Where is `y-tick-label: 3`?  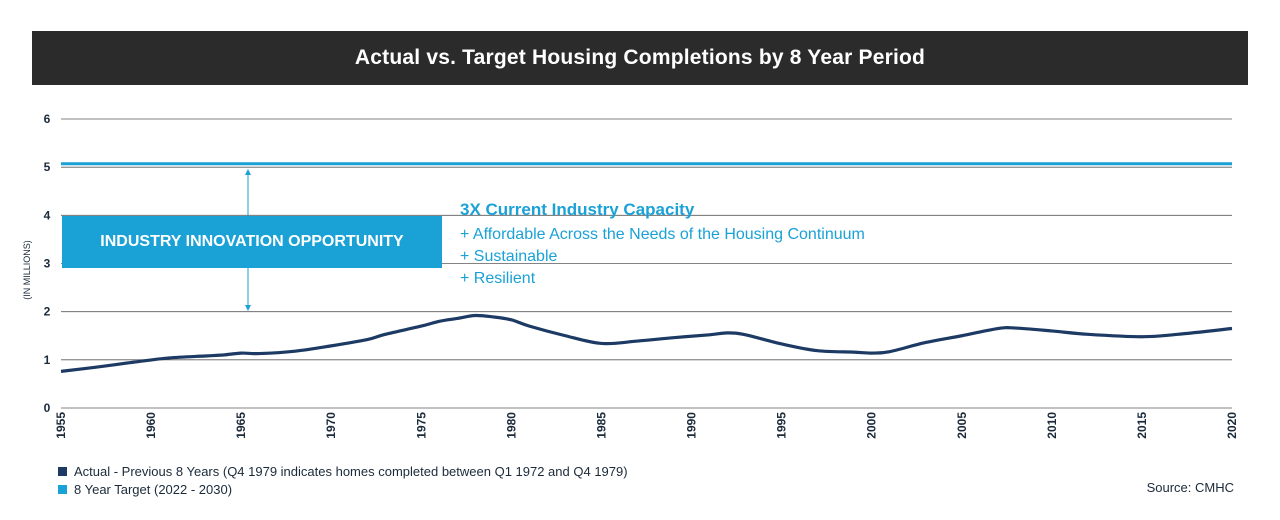
y-tick-label: 3 is located at coordinates (47, 264).